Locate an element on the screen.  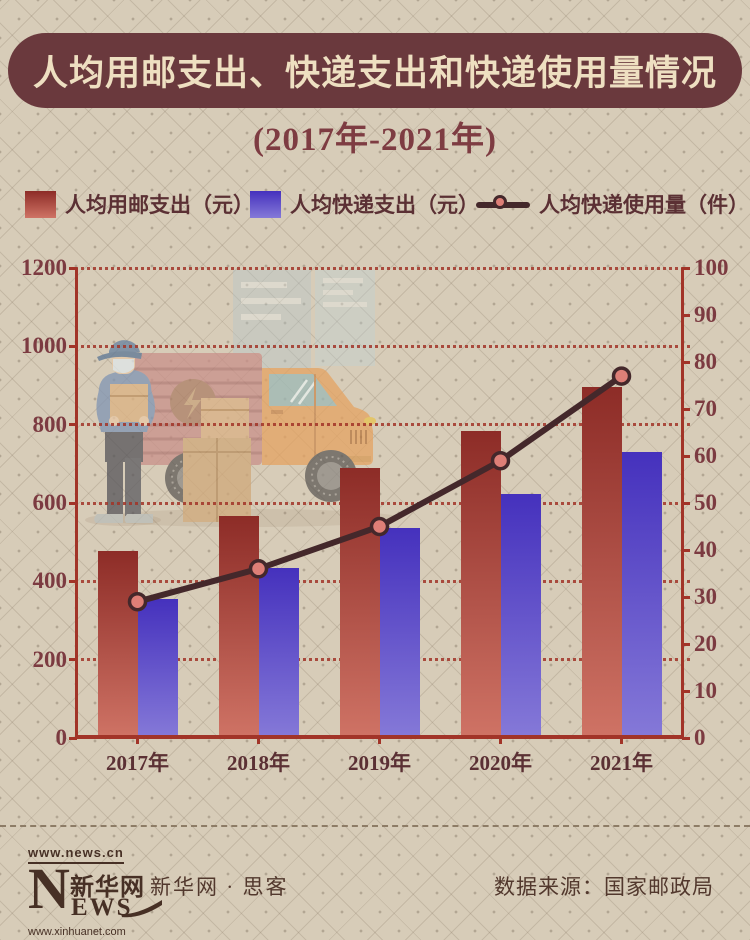
data-source: 数据来源：国家邮政局 is located at coordinates (604, 887).